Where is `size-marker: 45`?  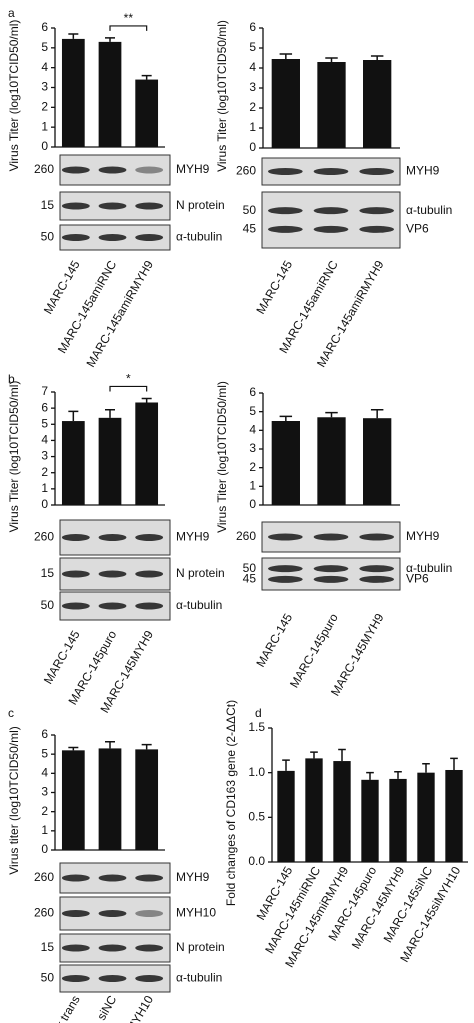 size-marker: 45 is located at coordinates (250, 579).